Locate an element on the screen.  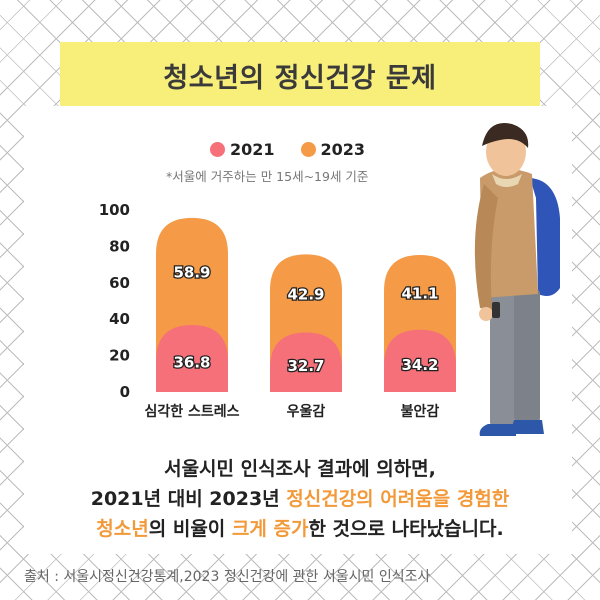
y-tick-label: 60 is located at coordinates (119, 283).